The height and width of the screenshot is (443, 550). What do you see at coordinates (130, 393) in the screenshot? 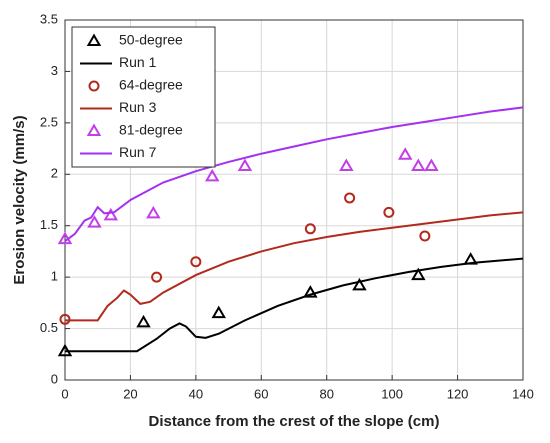
I see `x-tick-label: 20` at bounding box center [130, 393].